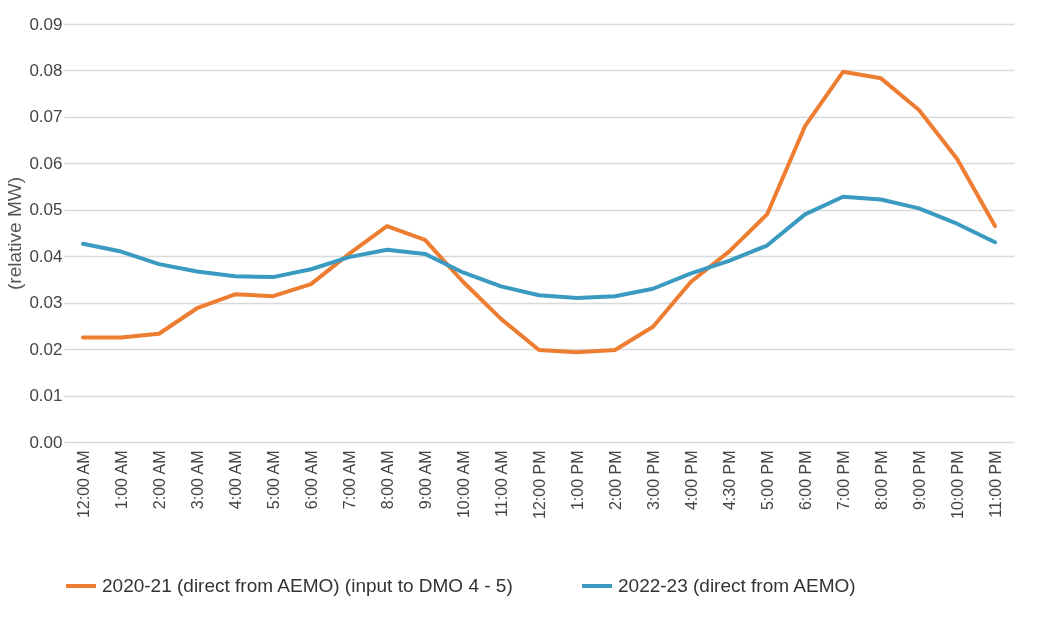 The height and width of the screenshot is (617, 1059). What do you see at coordinates (729, 480) in the screenshot?
I see `x-tick-label: 4:30 PM` at bounding box center [729, 480].